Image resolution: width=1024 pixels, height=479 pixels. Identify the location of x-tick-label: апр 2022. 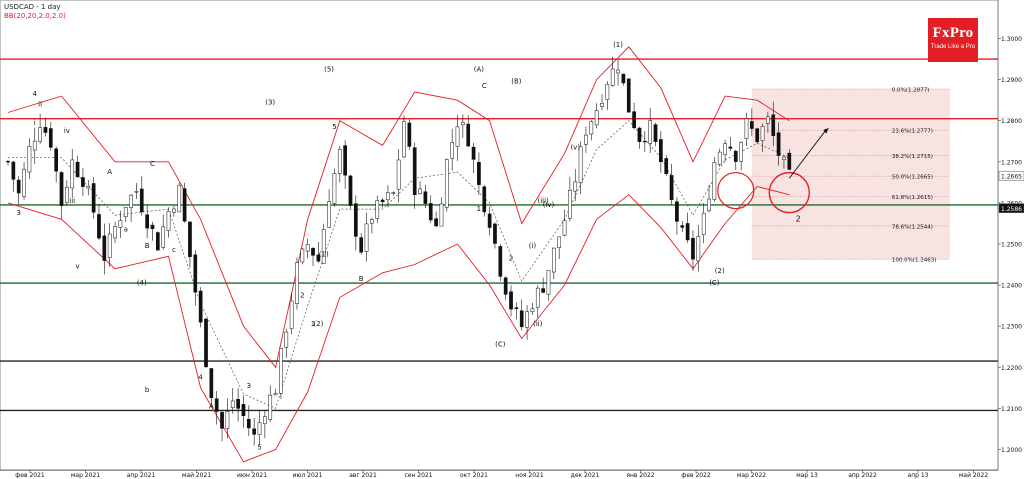
(862, 475).